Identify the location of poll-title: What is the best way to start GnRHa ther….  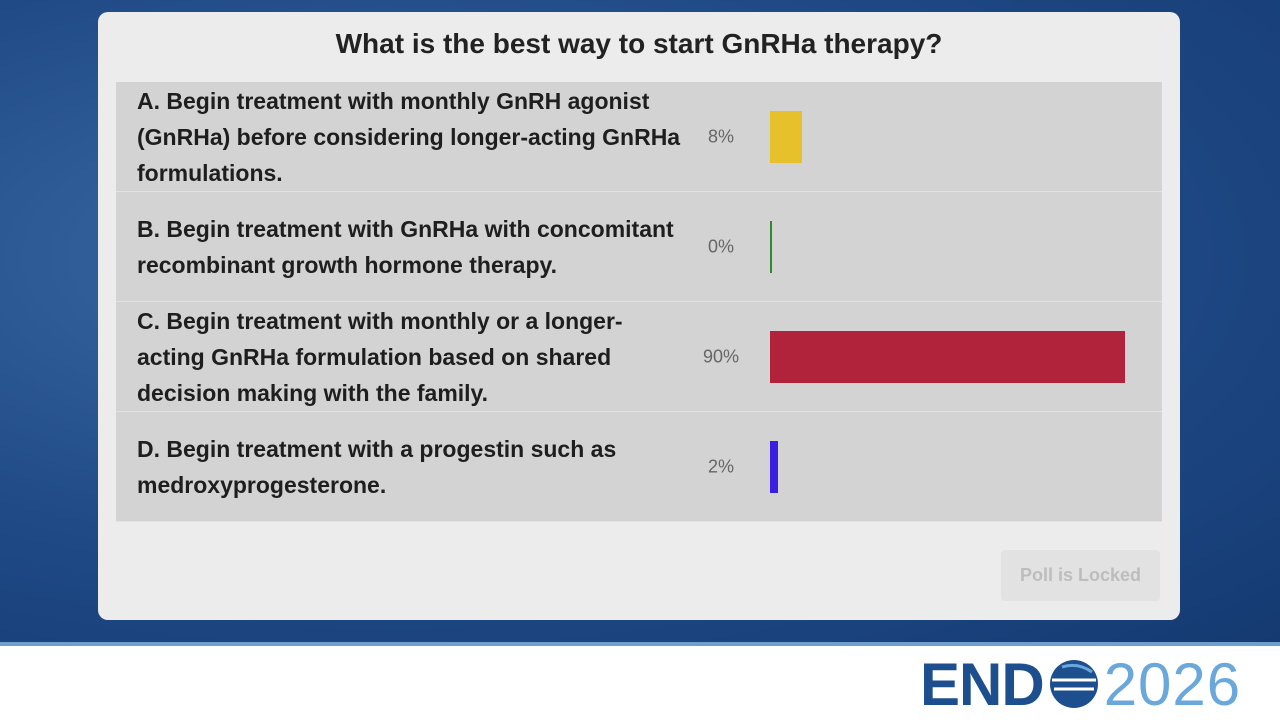
(639, 43).